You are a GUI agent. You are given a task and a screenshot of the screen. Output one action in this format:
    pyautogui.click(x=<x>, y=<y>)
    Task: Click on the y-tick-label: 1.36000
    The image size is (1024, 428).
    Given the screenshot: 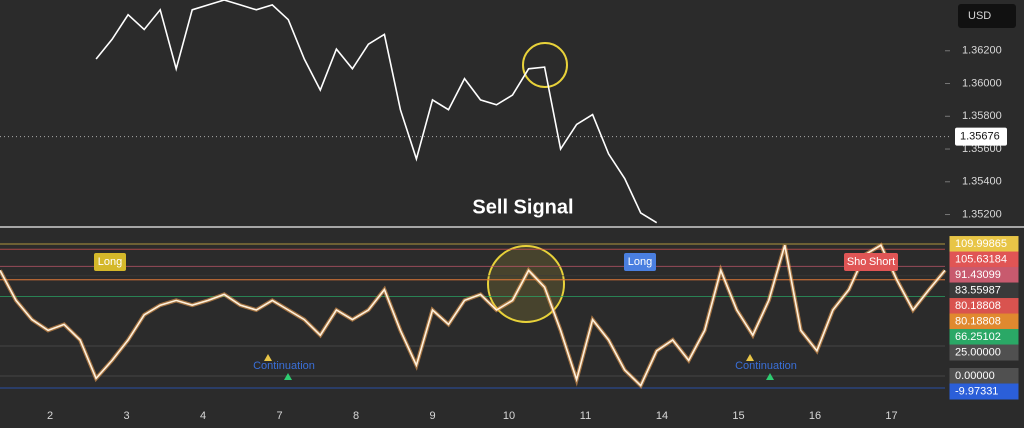 What is the action you would take?
    pyautogui.click(x=982, y=83)
    